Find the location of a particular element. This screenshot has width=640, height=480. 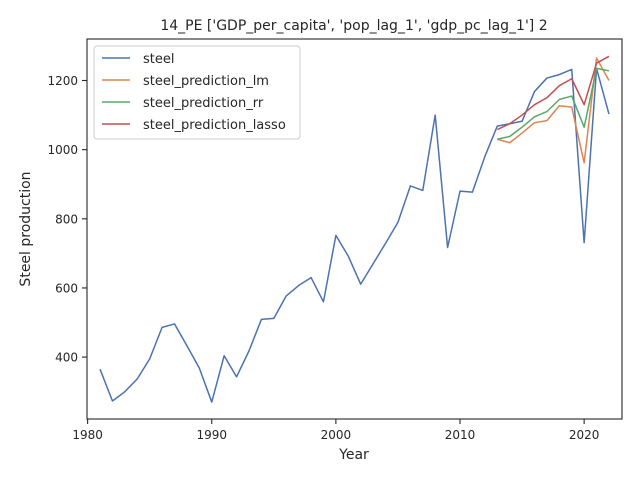

series-line-steel-prediction-rr is located at coordinates (553, 104).